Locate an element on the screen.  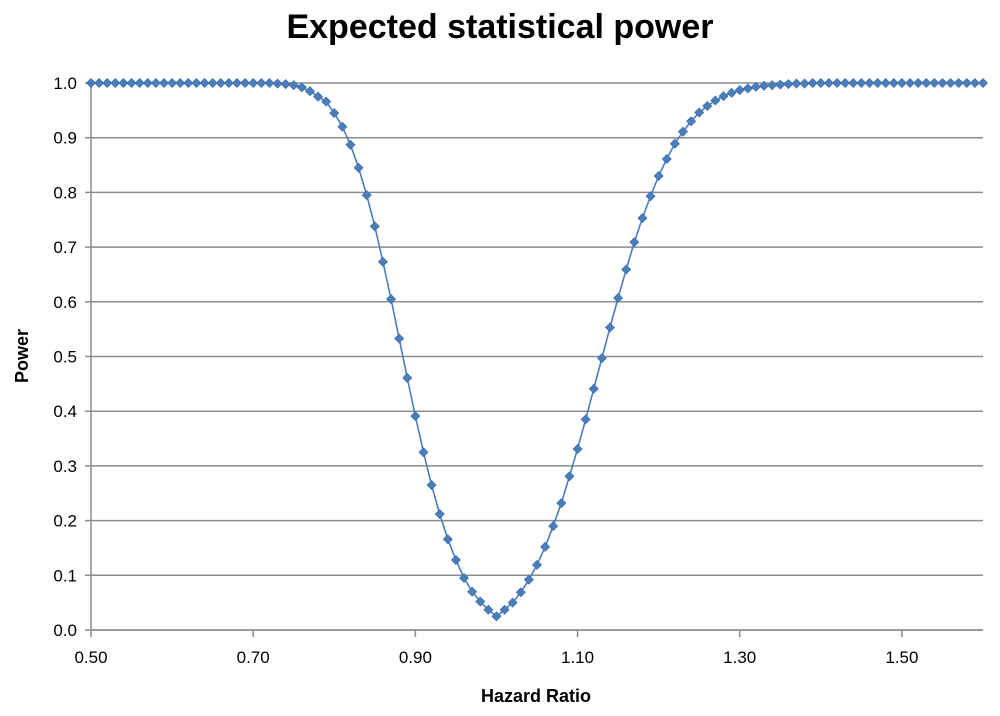
y-axis-label: Power is located at coordinates (22, 356).